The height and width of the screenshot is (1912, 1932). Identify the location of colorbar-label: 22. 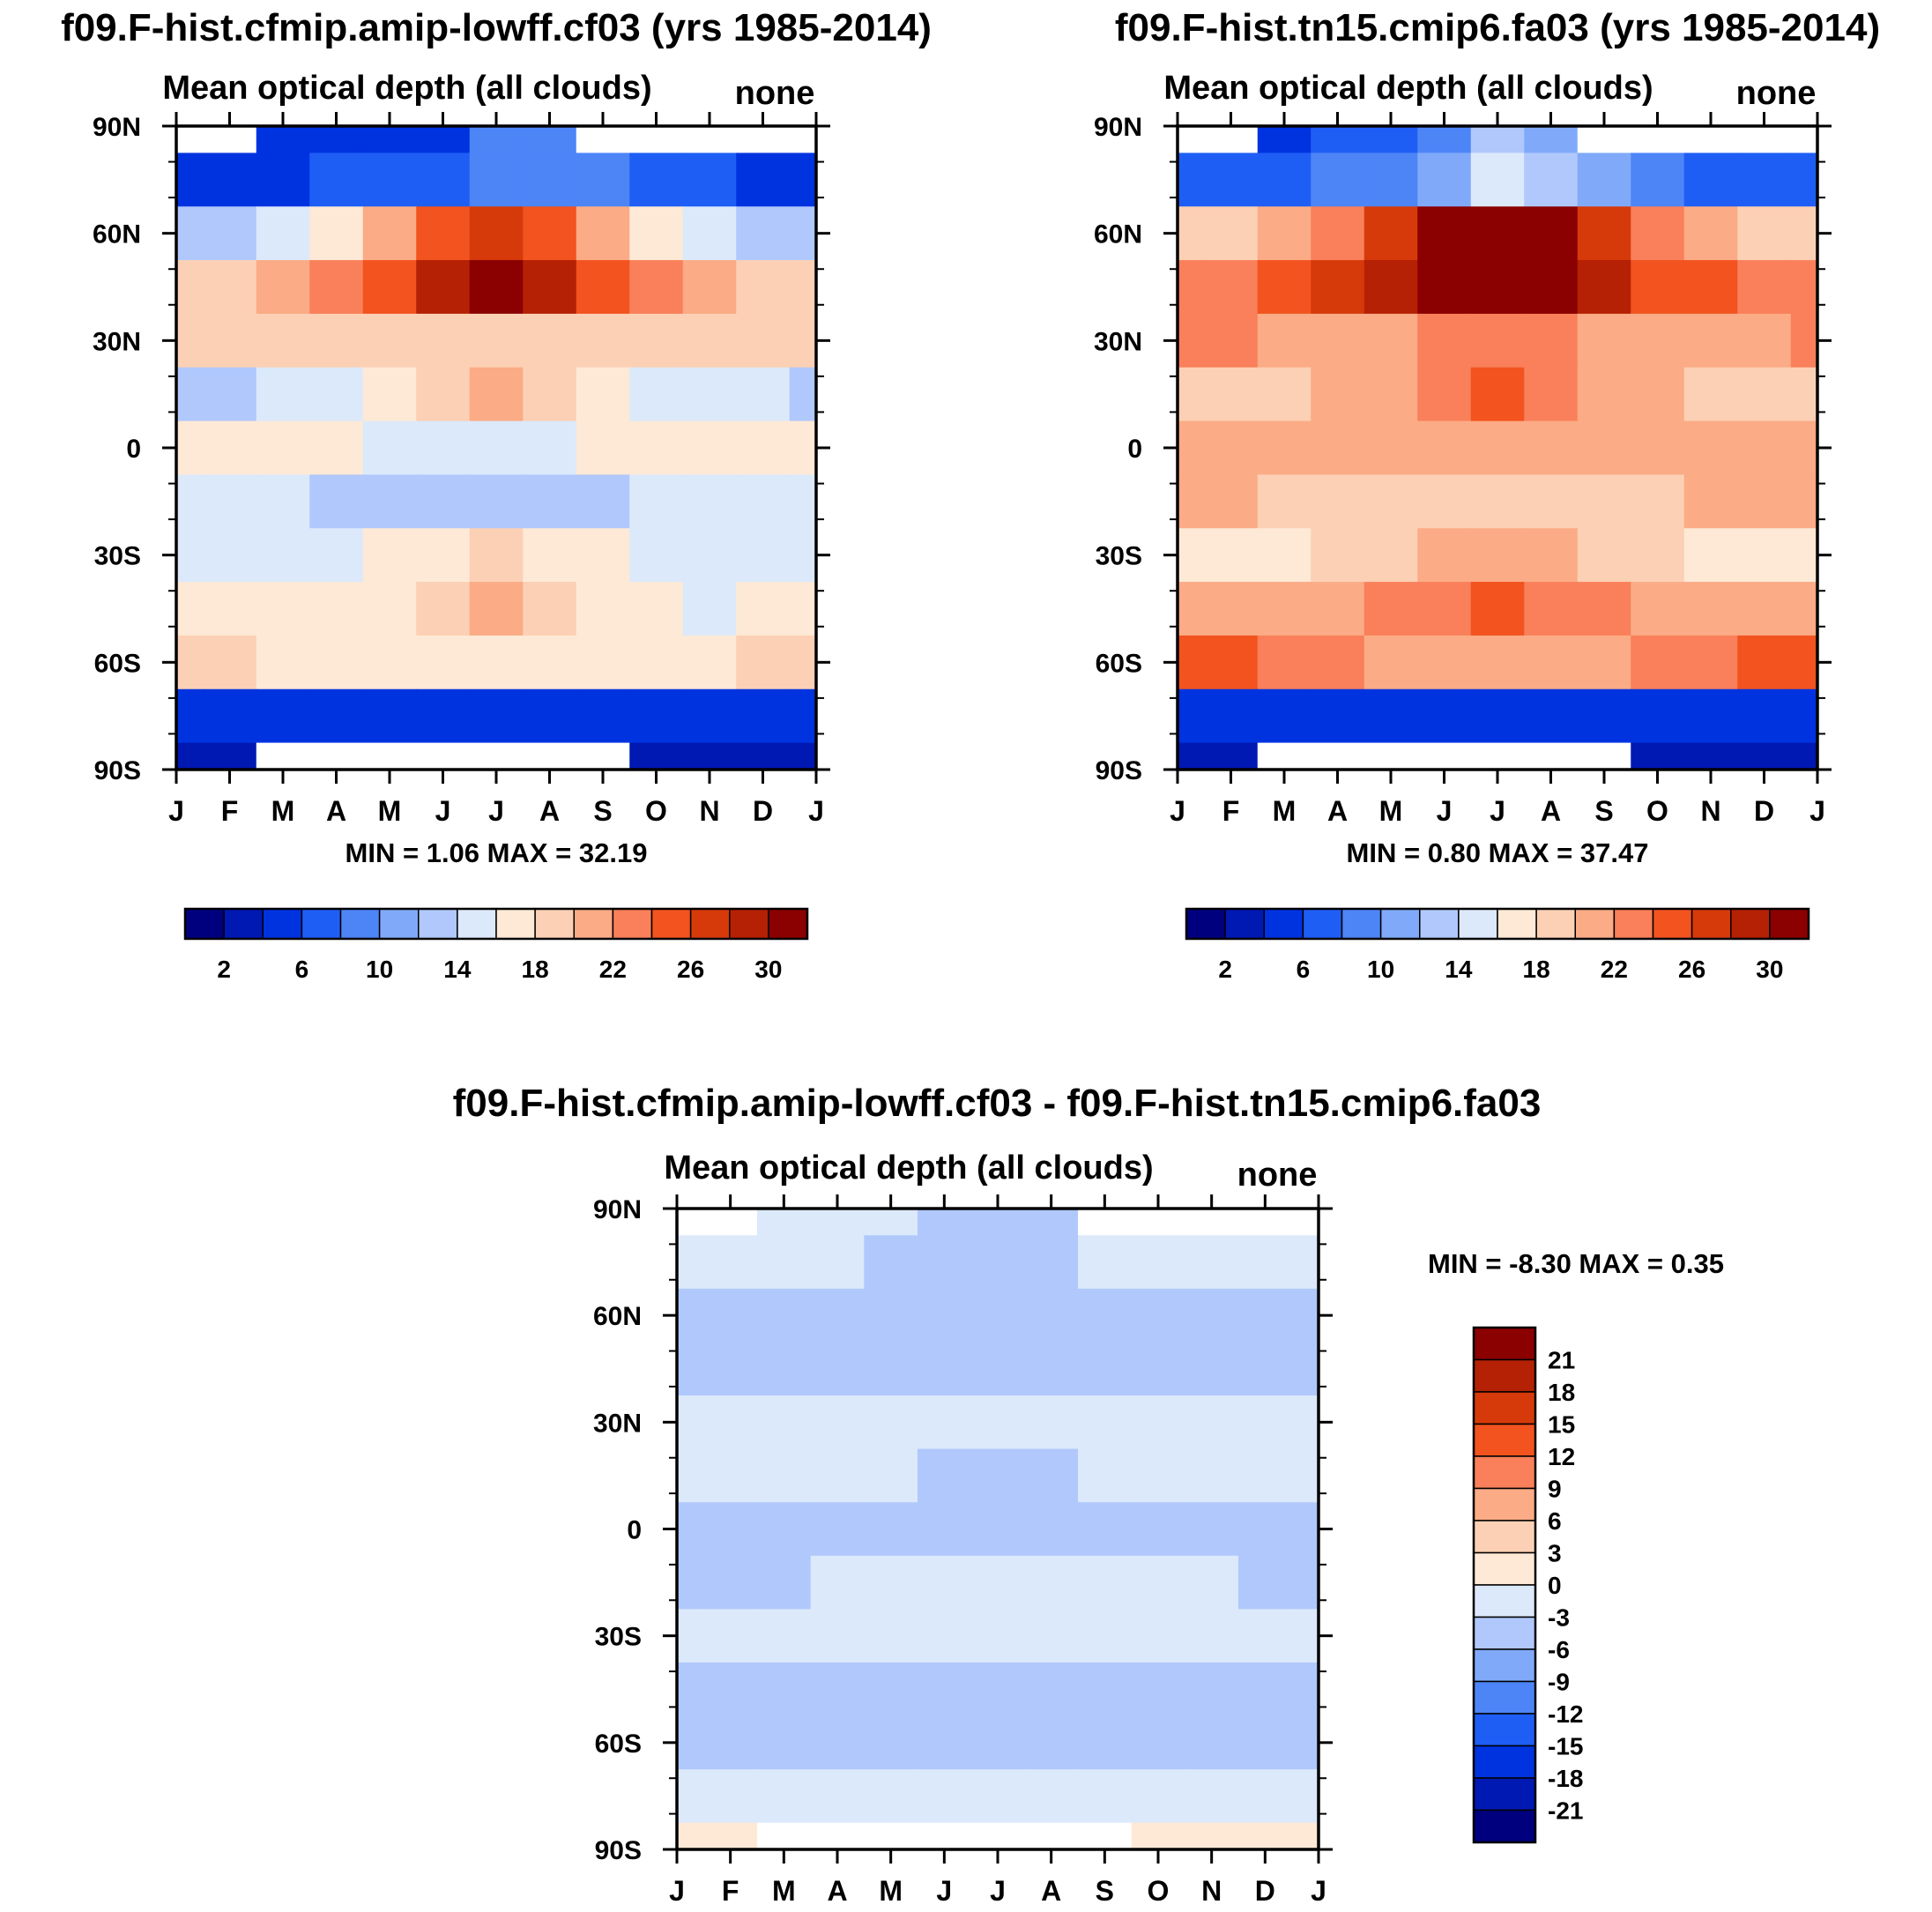
(613, 969).